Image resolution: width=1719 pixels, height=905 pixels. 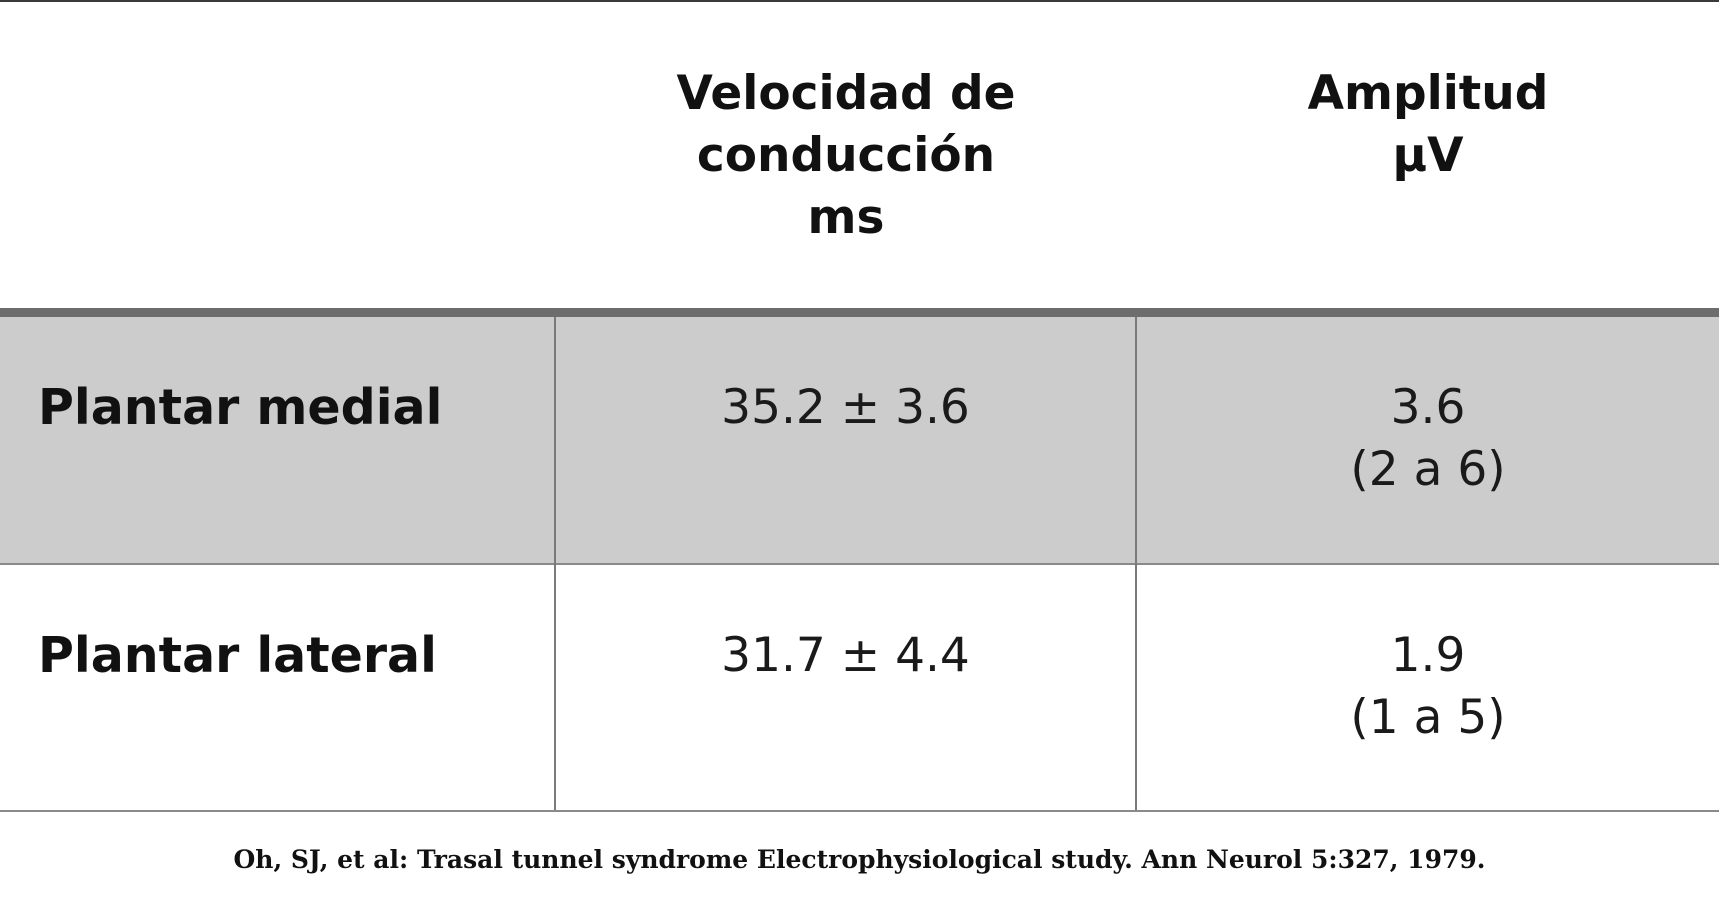 What do you see at coordinates (1428, 93) in the screenshot?
I see `header-amplitude-line-1: Amplitud` at bounding box center [1428, 93].